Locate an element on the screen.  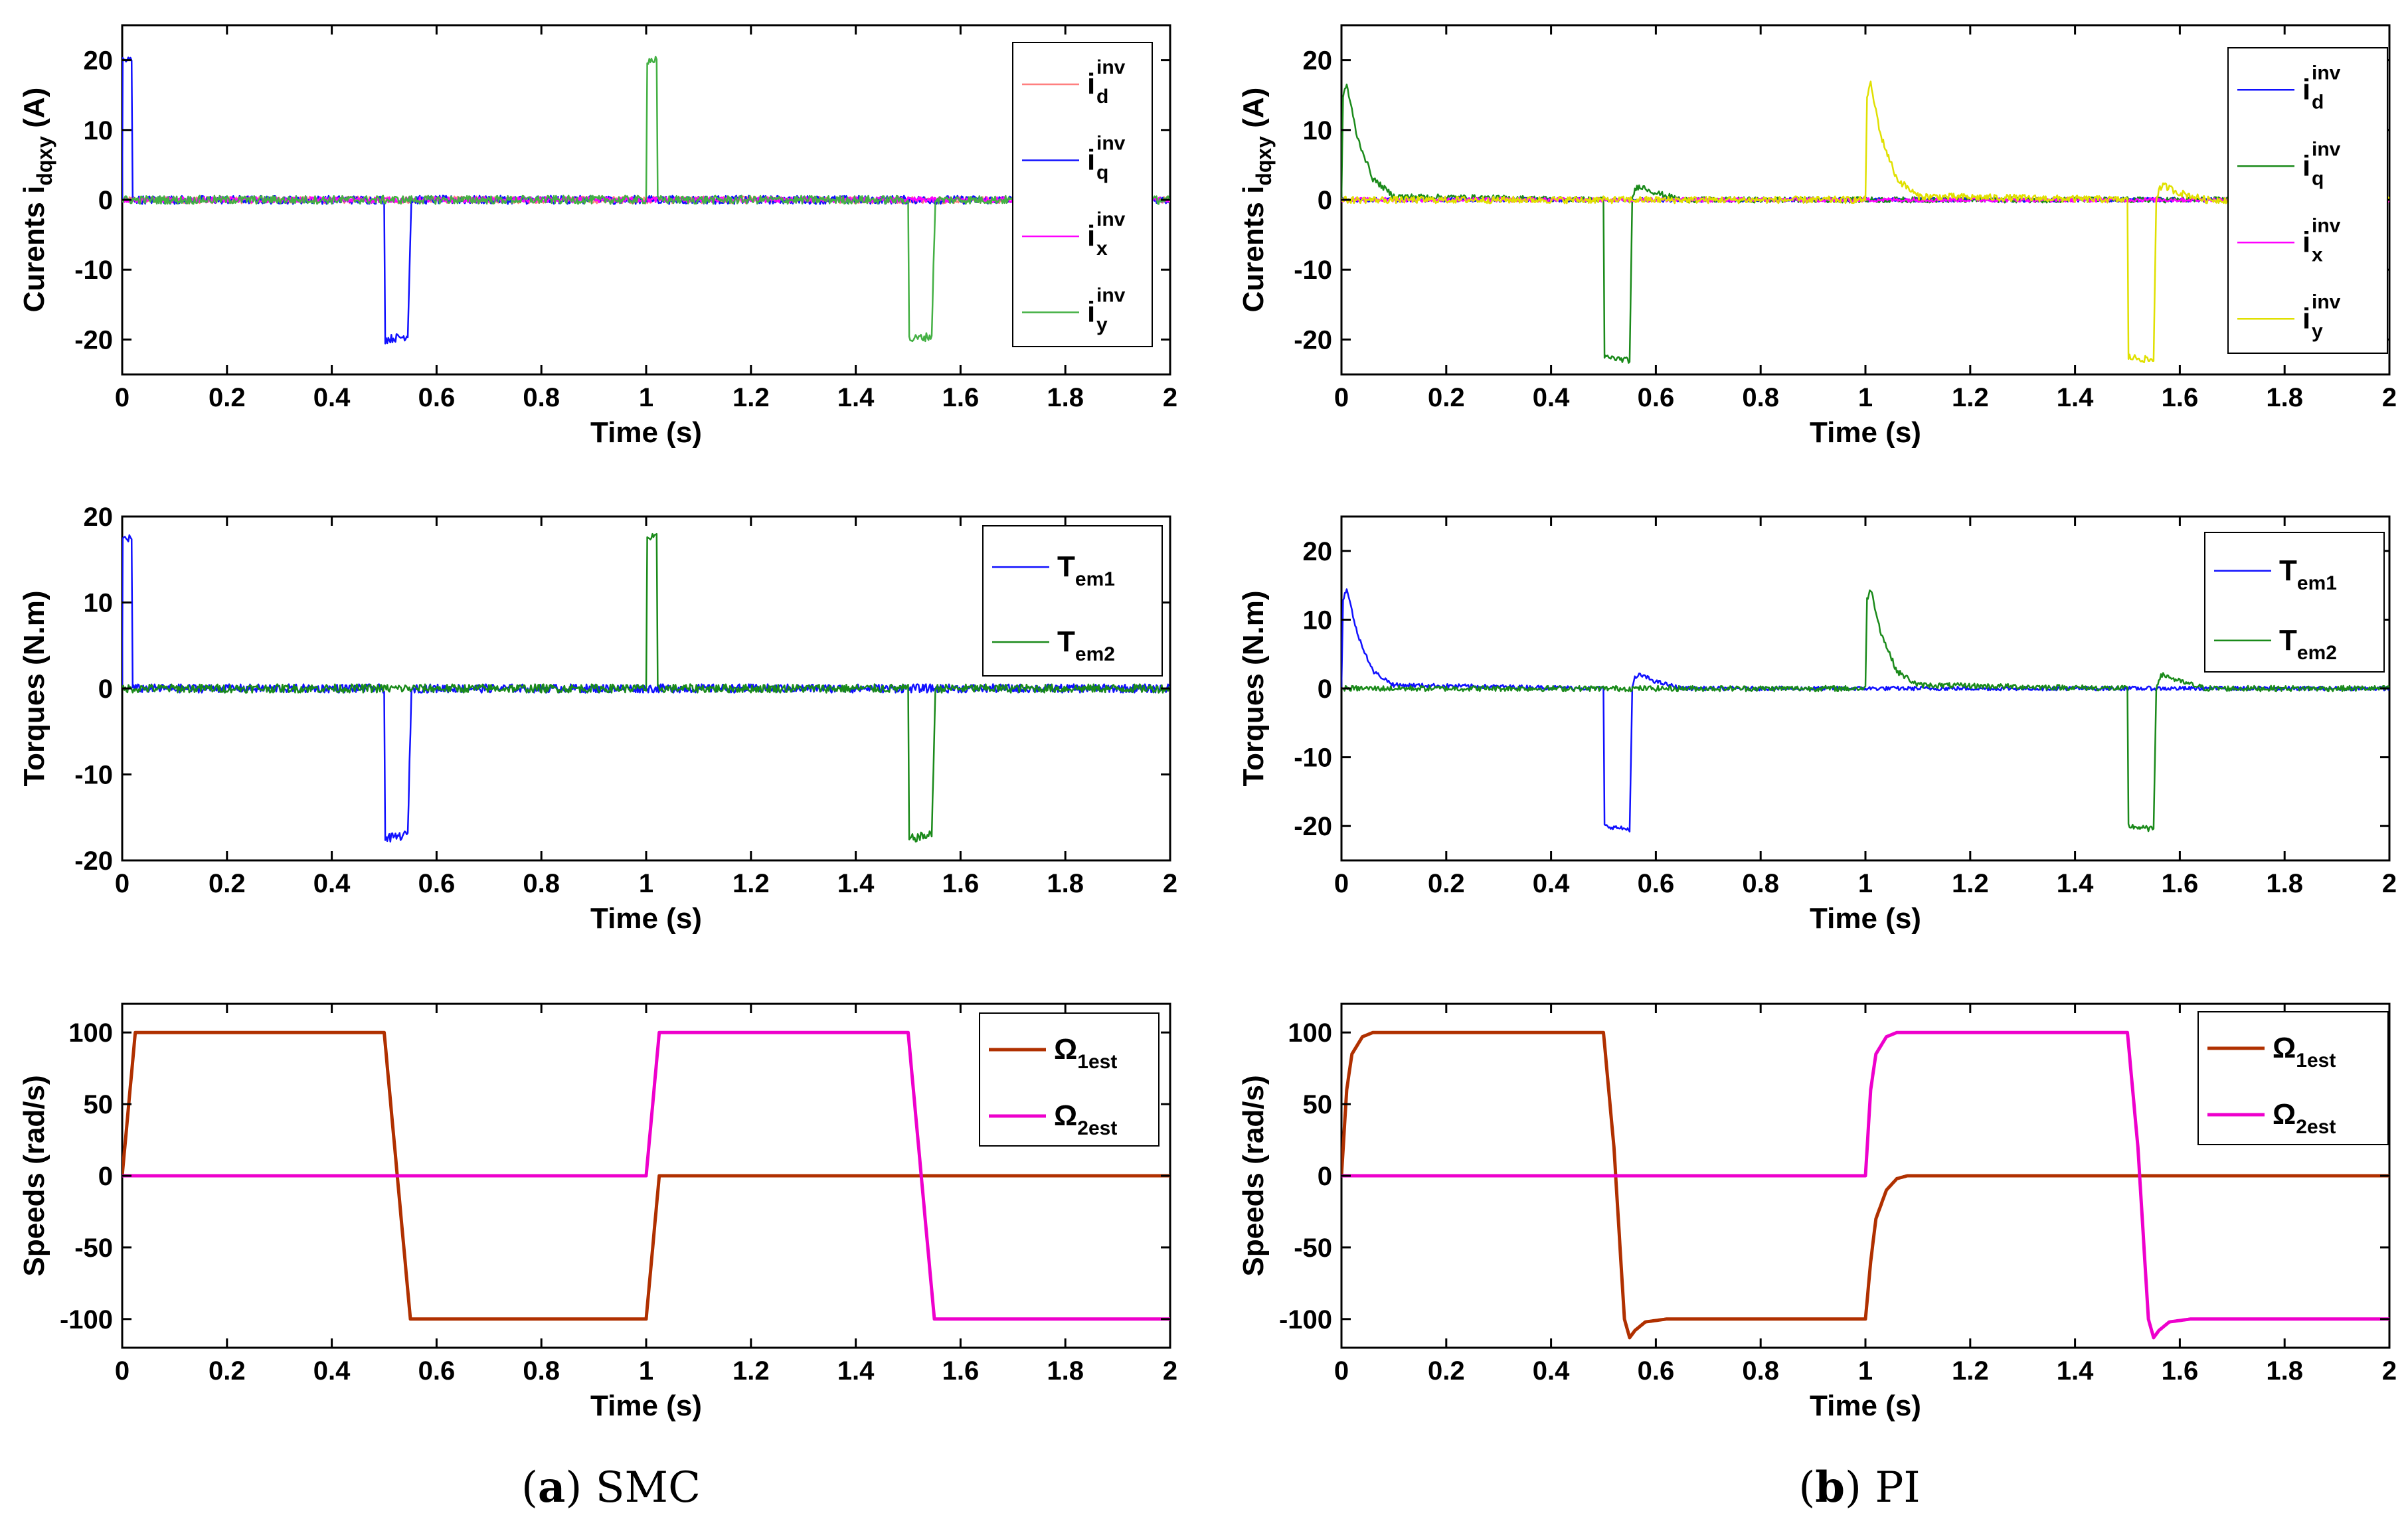
series-line-2est is located at coordinates (1865, 1185).